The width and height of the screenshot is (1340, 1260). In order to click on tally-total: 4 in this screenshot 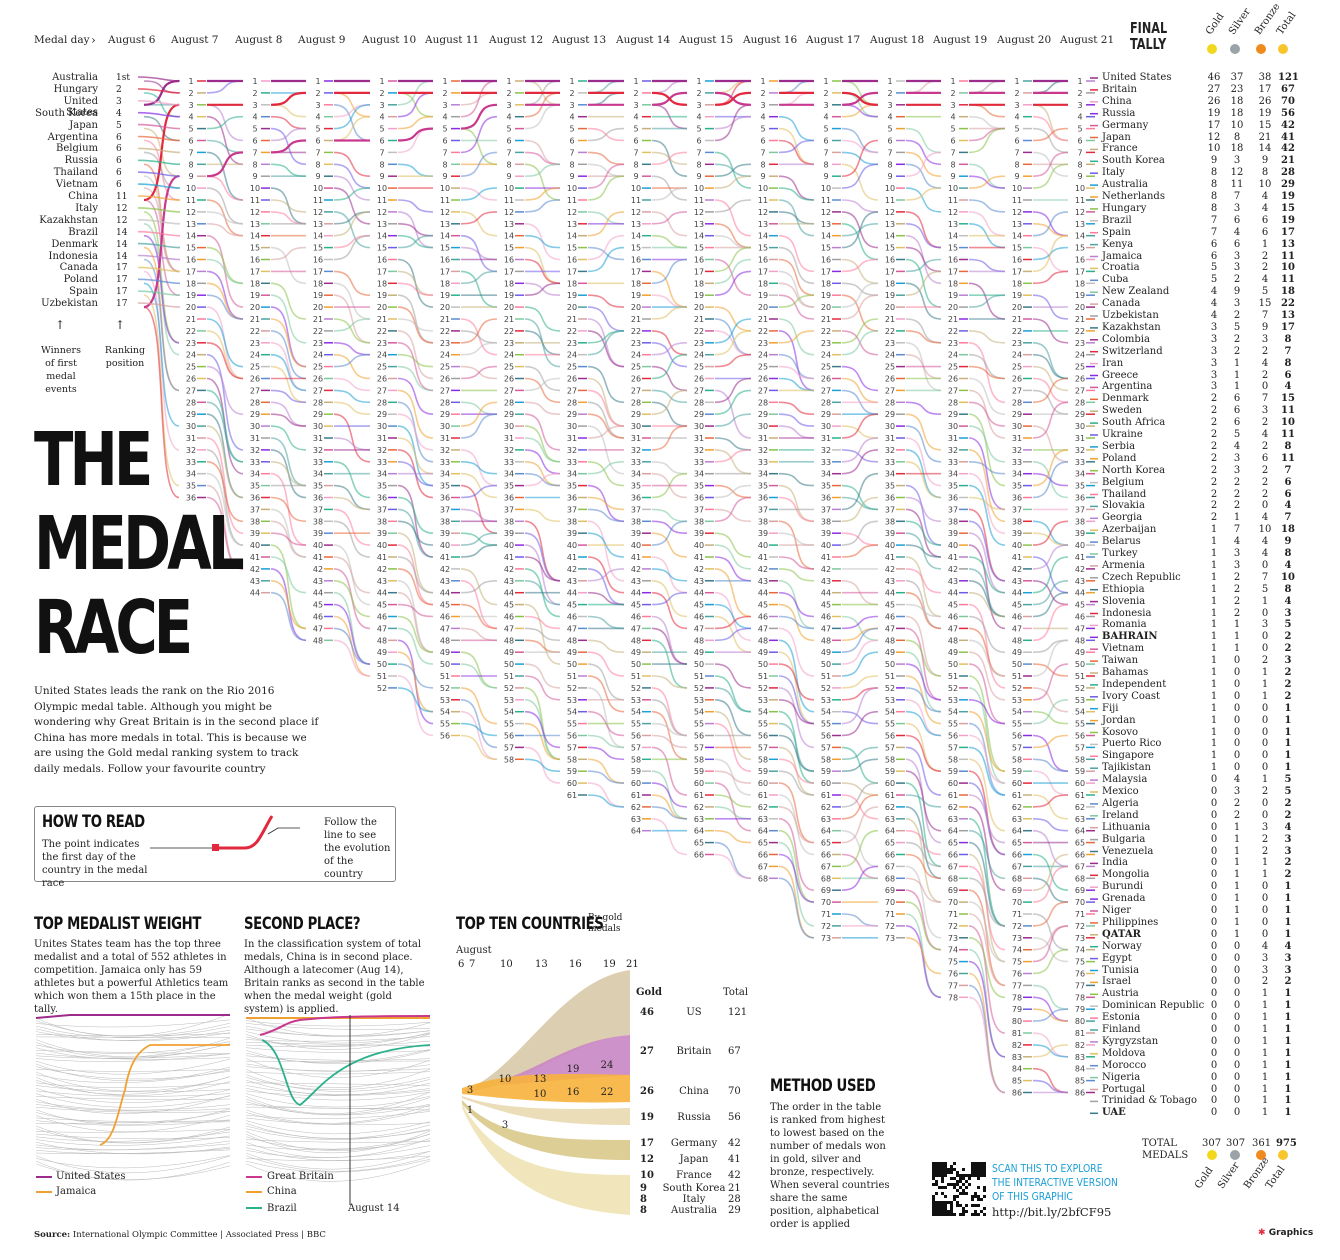, I will do `click(1288, 946)`.